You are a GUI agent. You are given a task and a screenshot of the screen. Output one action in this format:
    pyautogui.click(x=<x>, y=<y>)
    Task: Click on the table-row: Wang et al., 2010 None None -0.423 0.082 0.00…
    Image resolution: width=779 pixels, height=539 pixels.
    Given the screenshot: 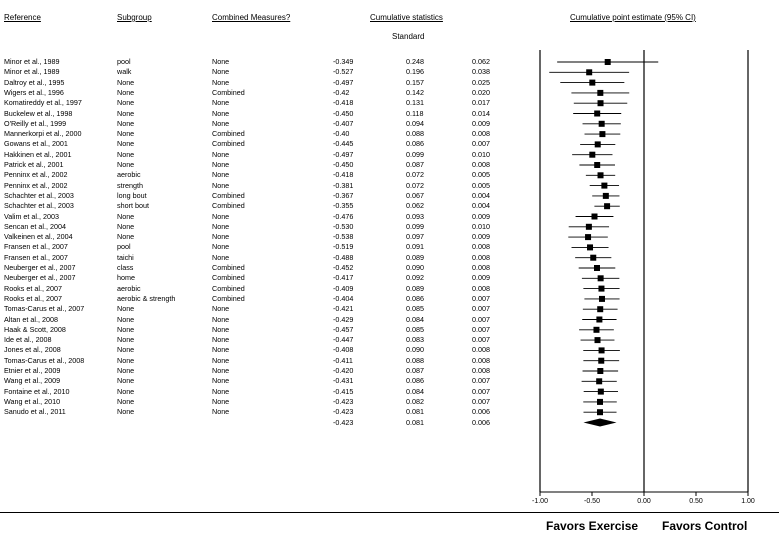 What is the action you would take?
    pyautogui.click(x=265, y=402)
    